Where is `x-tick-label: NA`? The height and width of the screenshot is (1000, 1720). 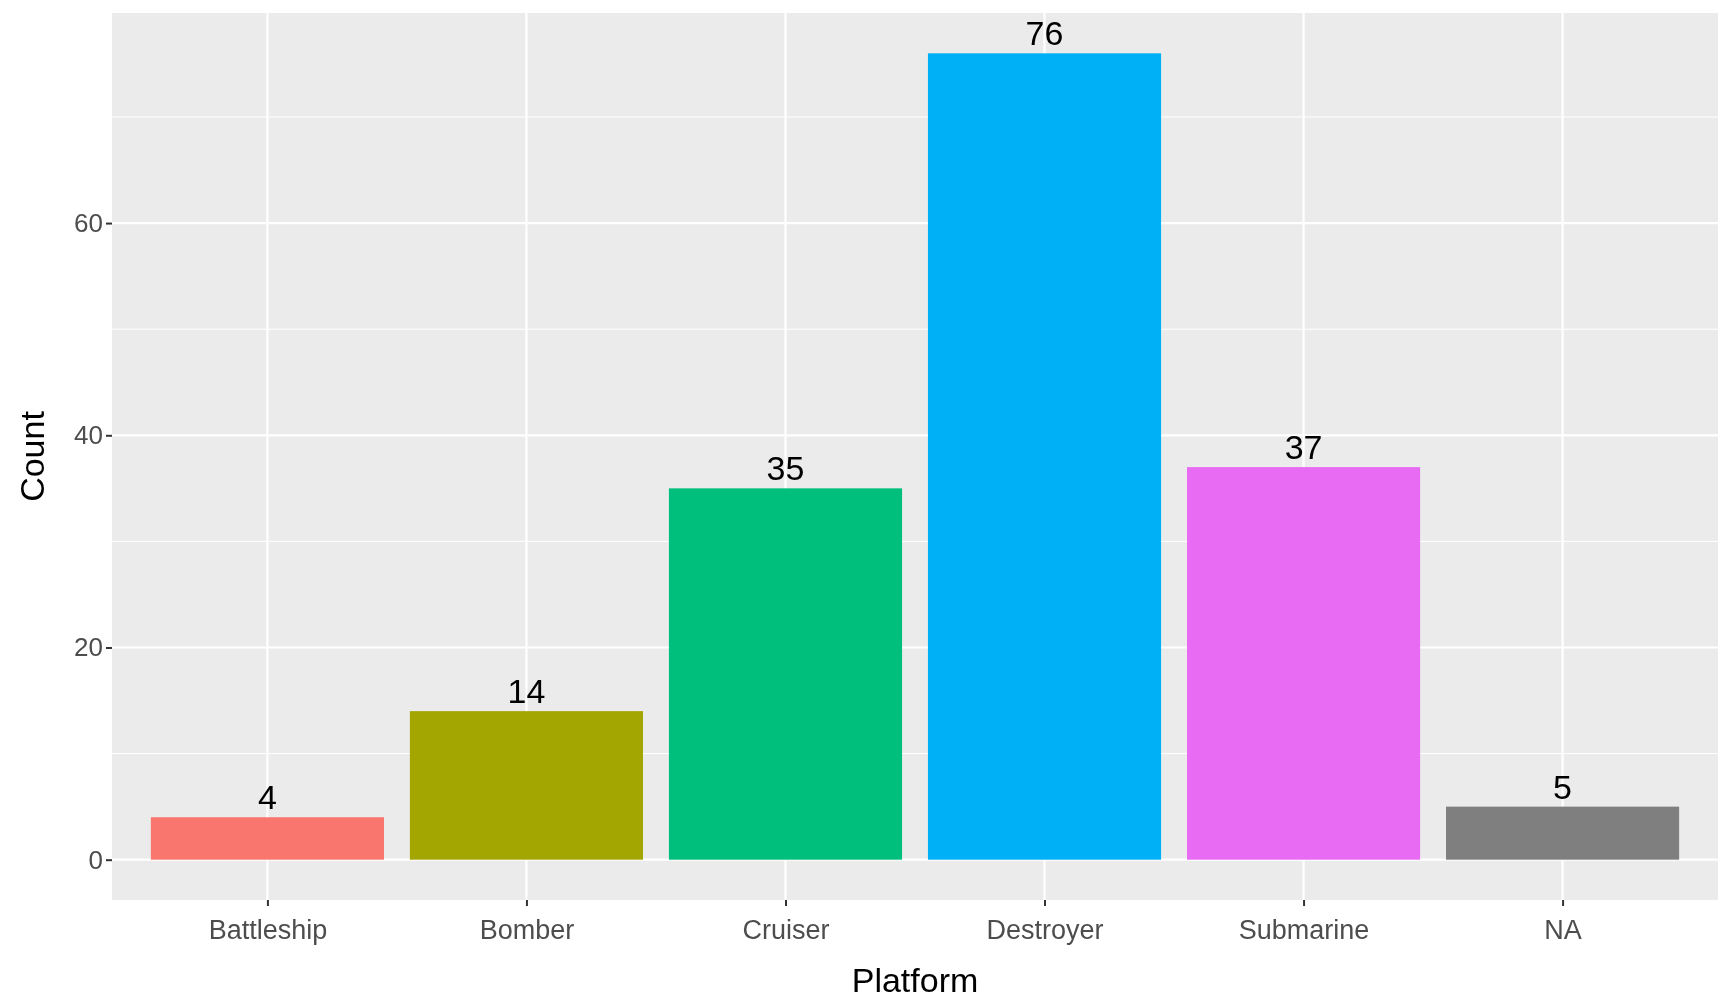 x-tick-label: NA is located at coordinates (1563, 929).